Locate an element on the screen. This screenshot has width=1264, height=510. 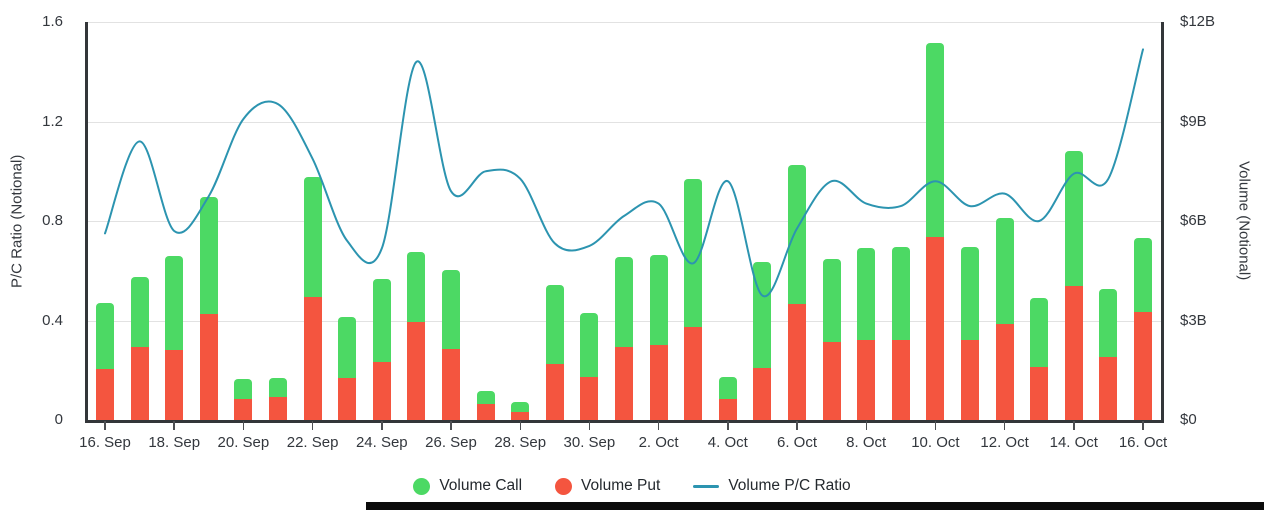
volume-bar-6-oct is located at coordinates (797, 292).